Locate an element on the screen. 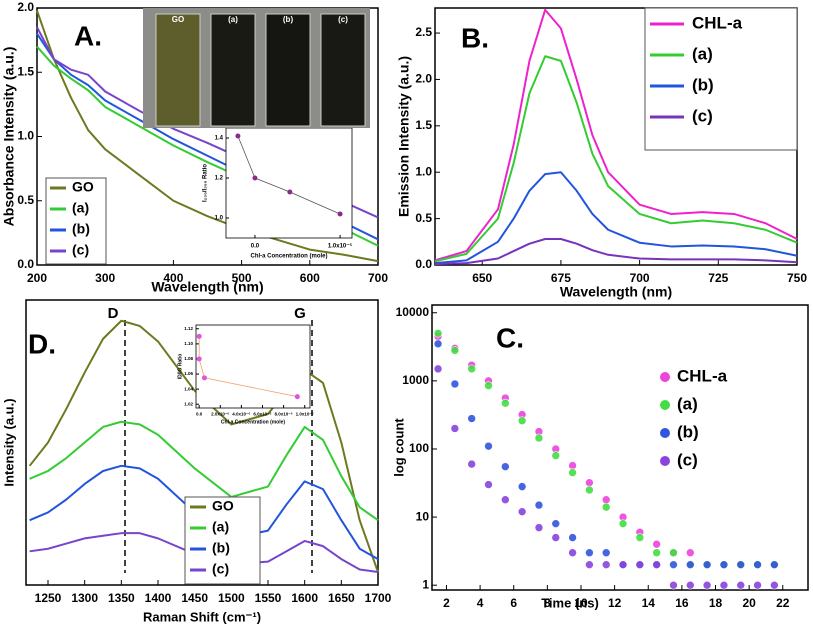  y-tick-label: 2.0 is located at coordinates (25, 7).